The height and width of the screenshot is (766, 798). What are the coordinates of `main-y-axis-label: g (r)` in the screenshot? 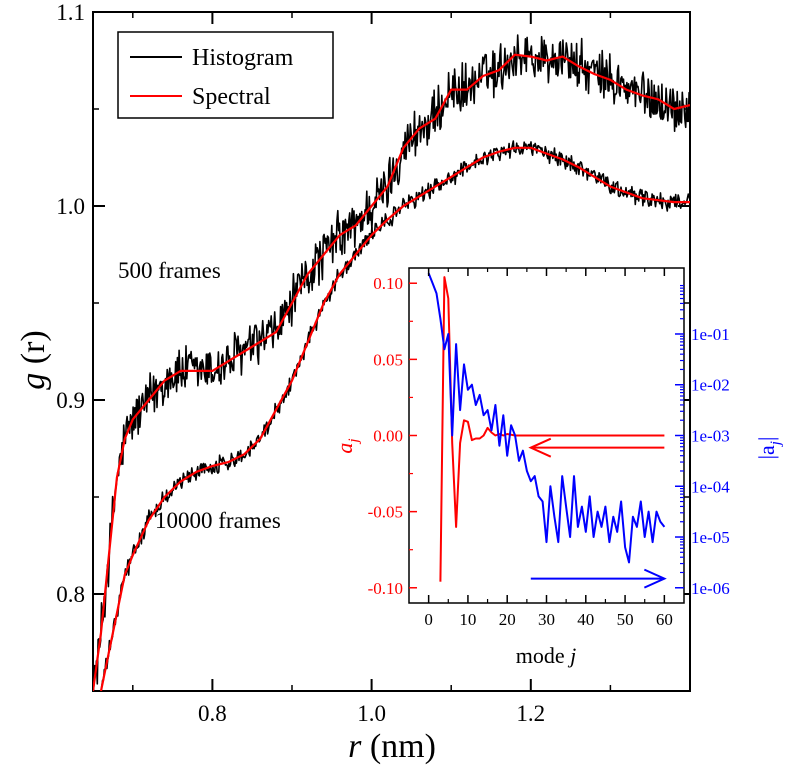 It's located at (33, 359).